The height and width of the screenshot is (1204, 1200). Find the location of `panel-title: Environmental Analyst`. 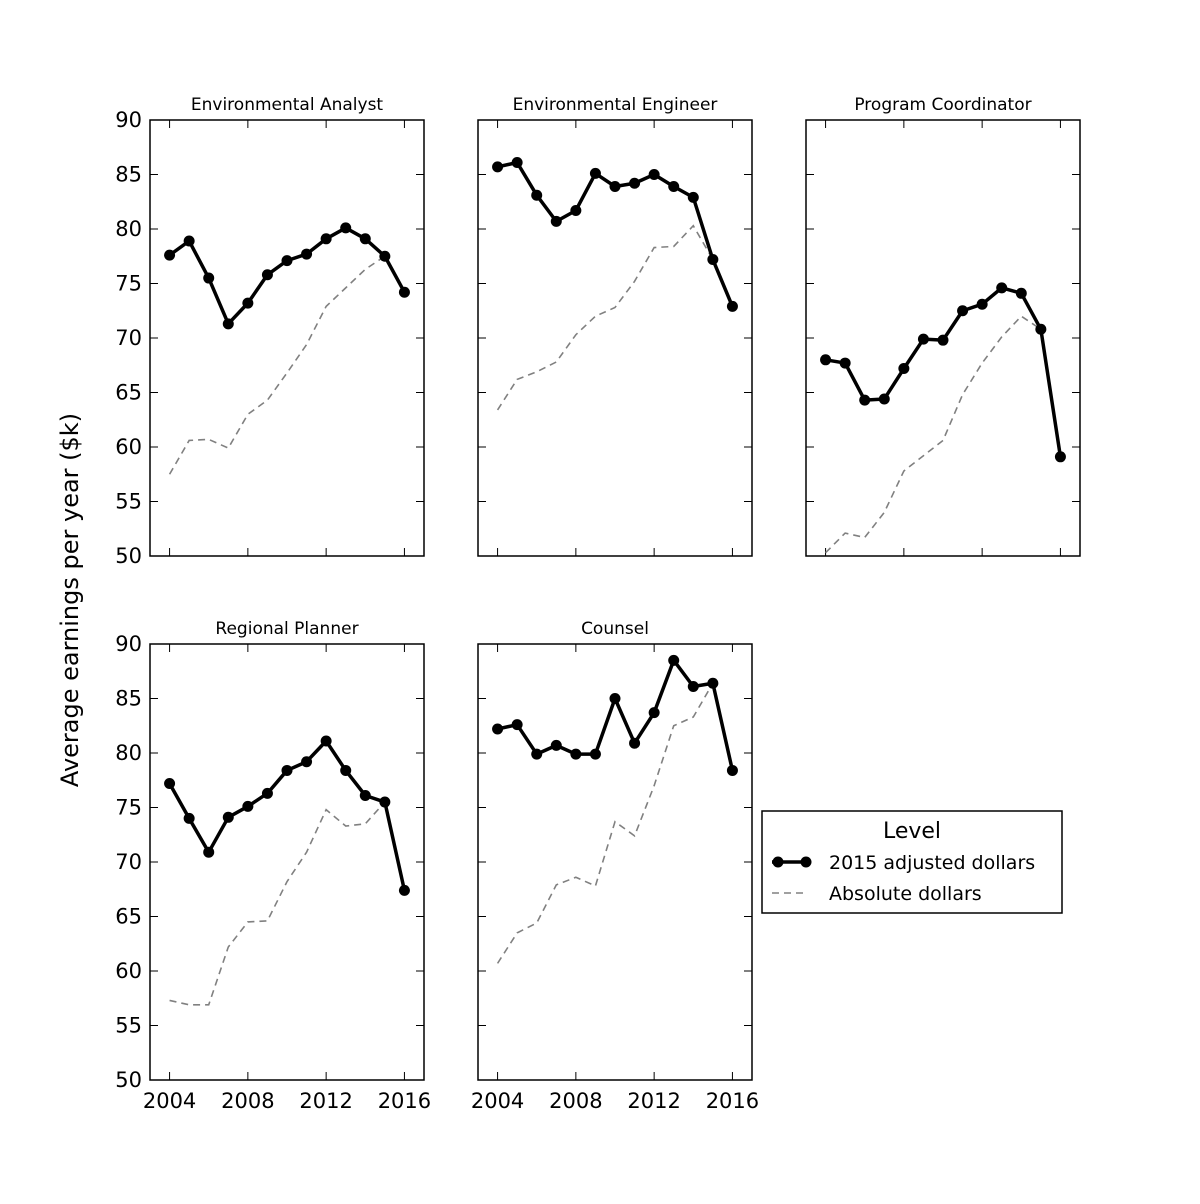

panel-title: Environmental Analyst is located at coordinates (287, 105).